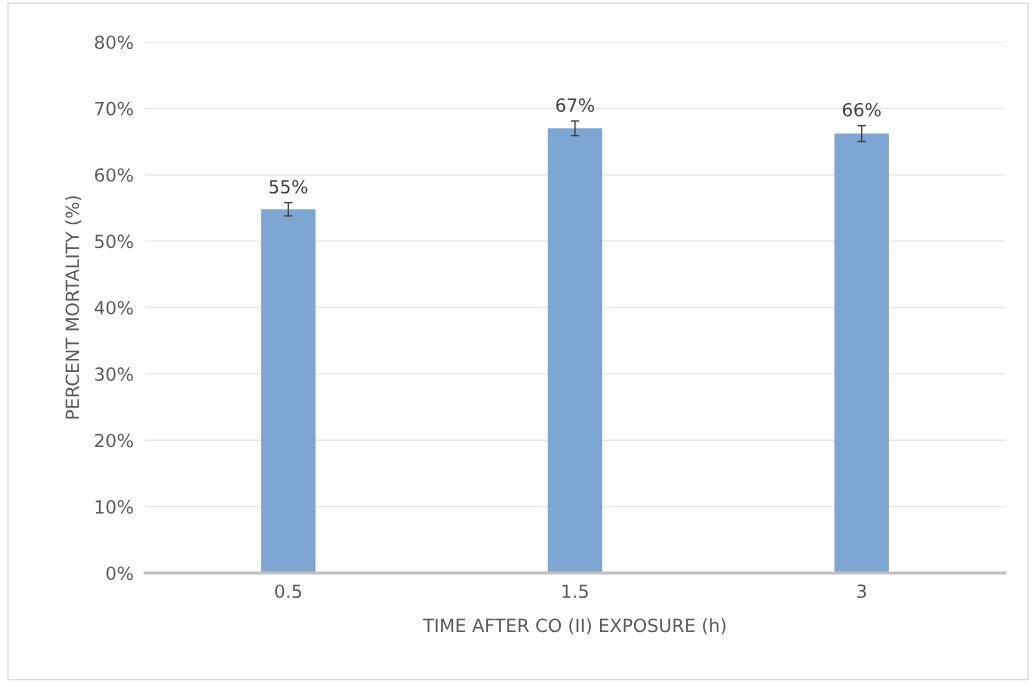 The width and height of the screenshot is (1032, 683). What do you see at coordinates (114, 108) in the screenshot?
I see `y-tick-label: 70%` at bounding box center [114, 108].